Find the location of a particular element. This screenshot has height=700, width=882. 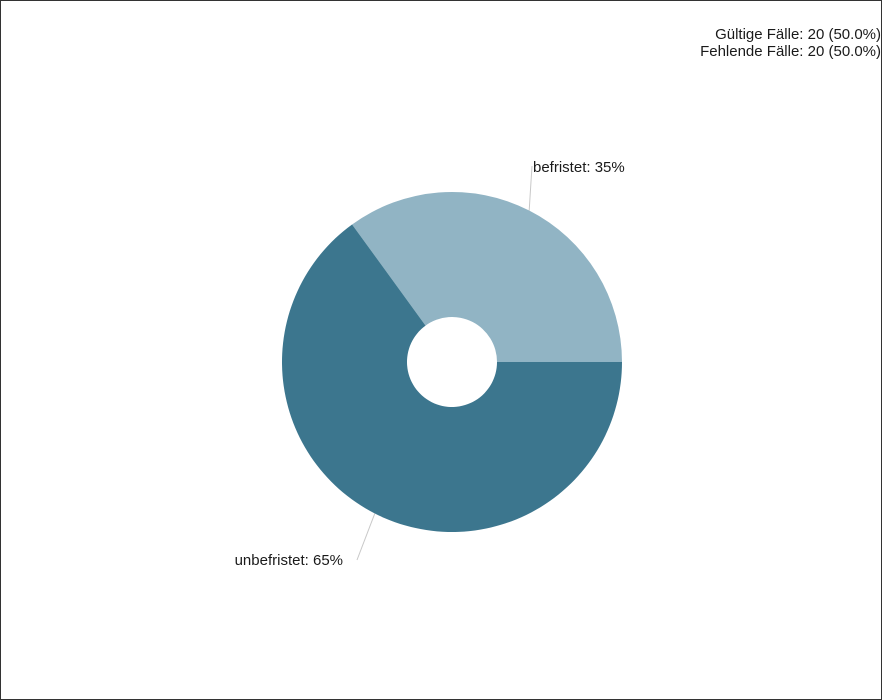

slice-label-befristet: befristet: 35% is located at coordinates (579, 167).